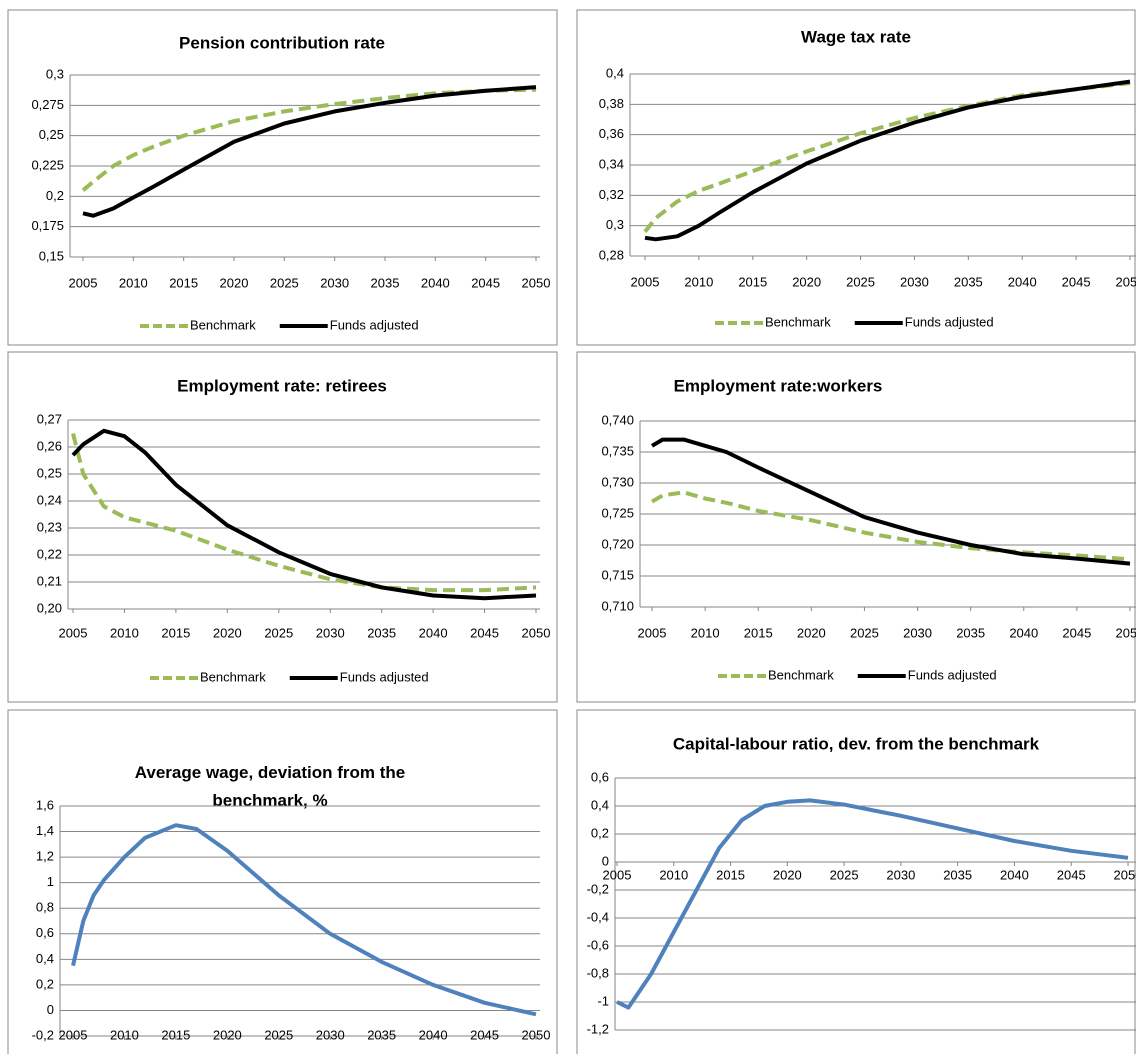 The height and width of the screenshot is (1054, 1136). Describe the element at coordinates (611, 133) in the screenshot. I see `y-tick-label: 0,36` at that location.